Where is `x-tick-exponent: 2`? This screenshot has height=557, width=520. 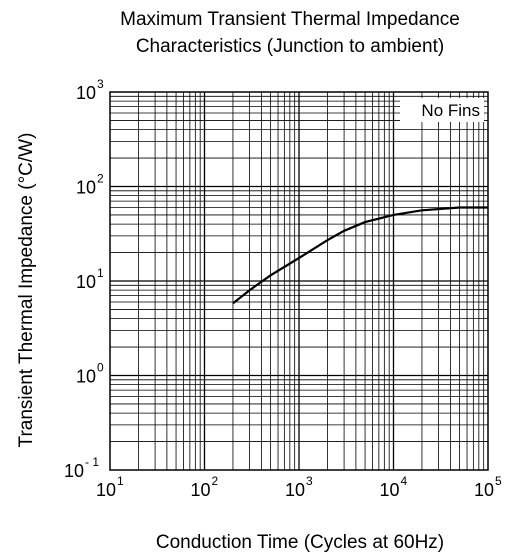 x-tick-exponent: 2 is located at coordinates (215, 481).